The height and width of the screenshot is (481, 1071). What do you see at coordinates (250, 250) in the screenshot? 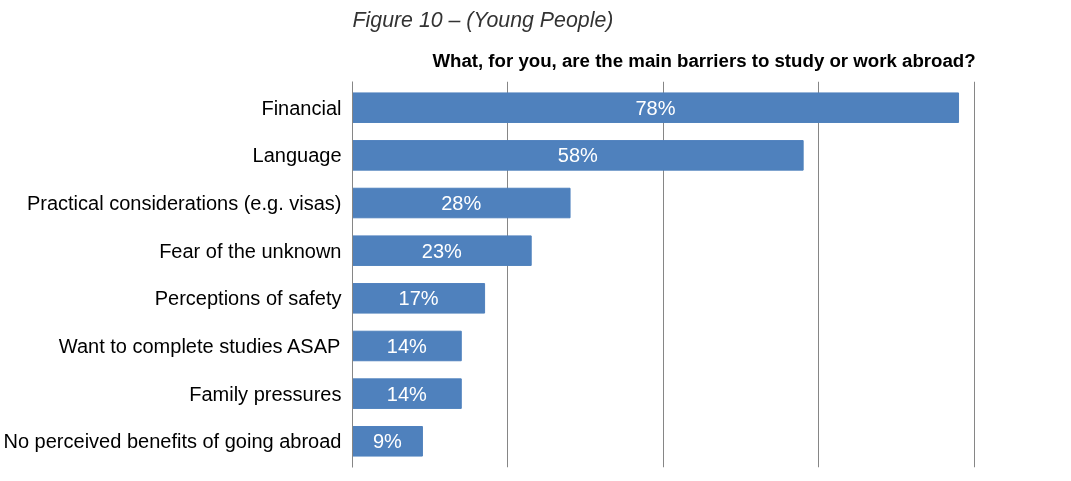
I see `y-tick-label: Fear of the unknown` at bounding box center [250, 250].